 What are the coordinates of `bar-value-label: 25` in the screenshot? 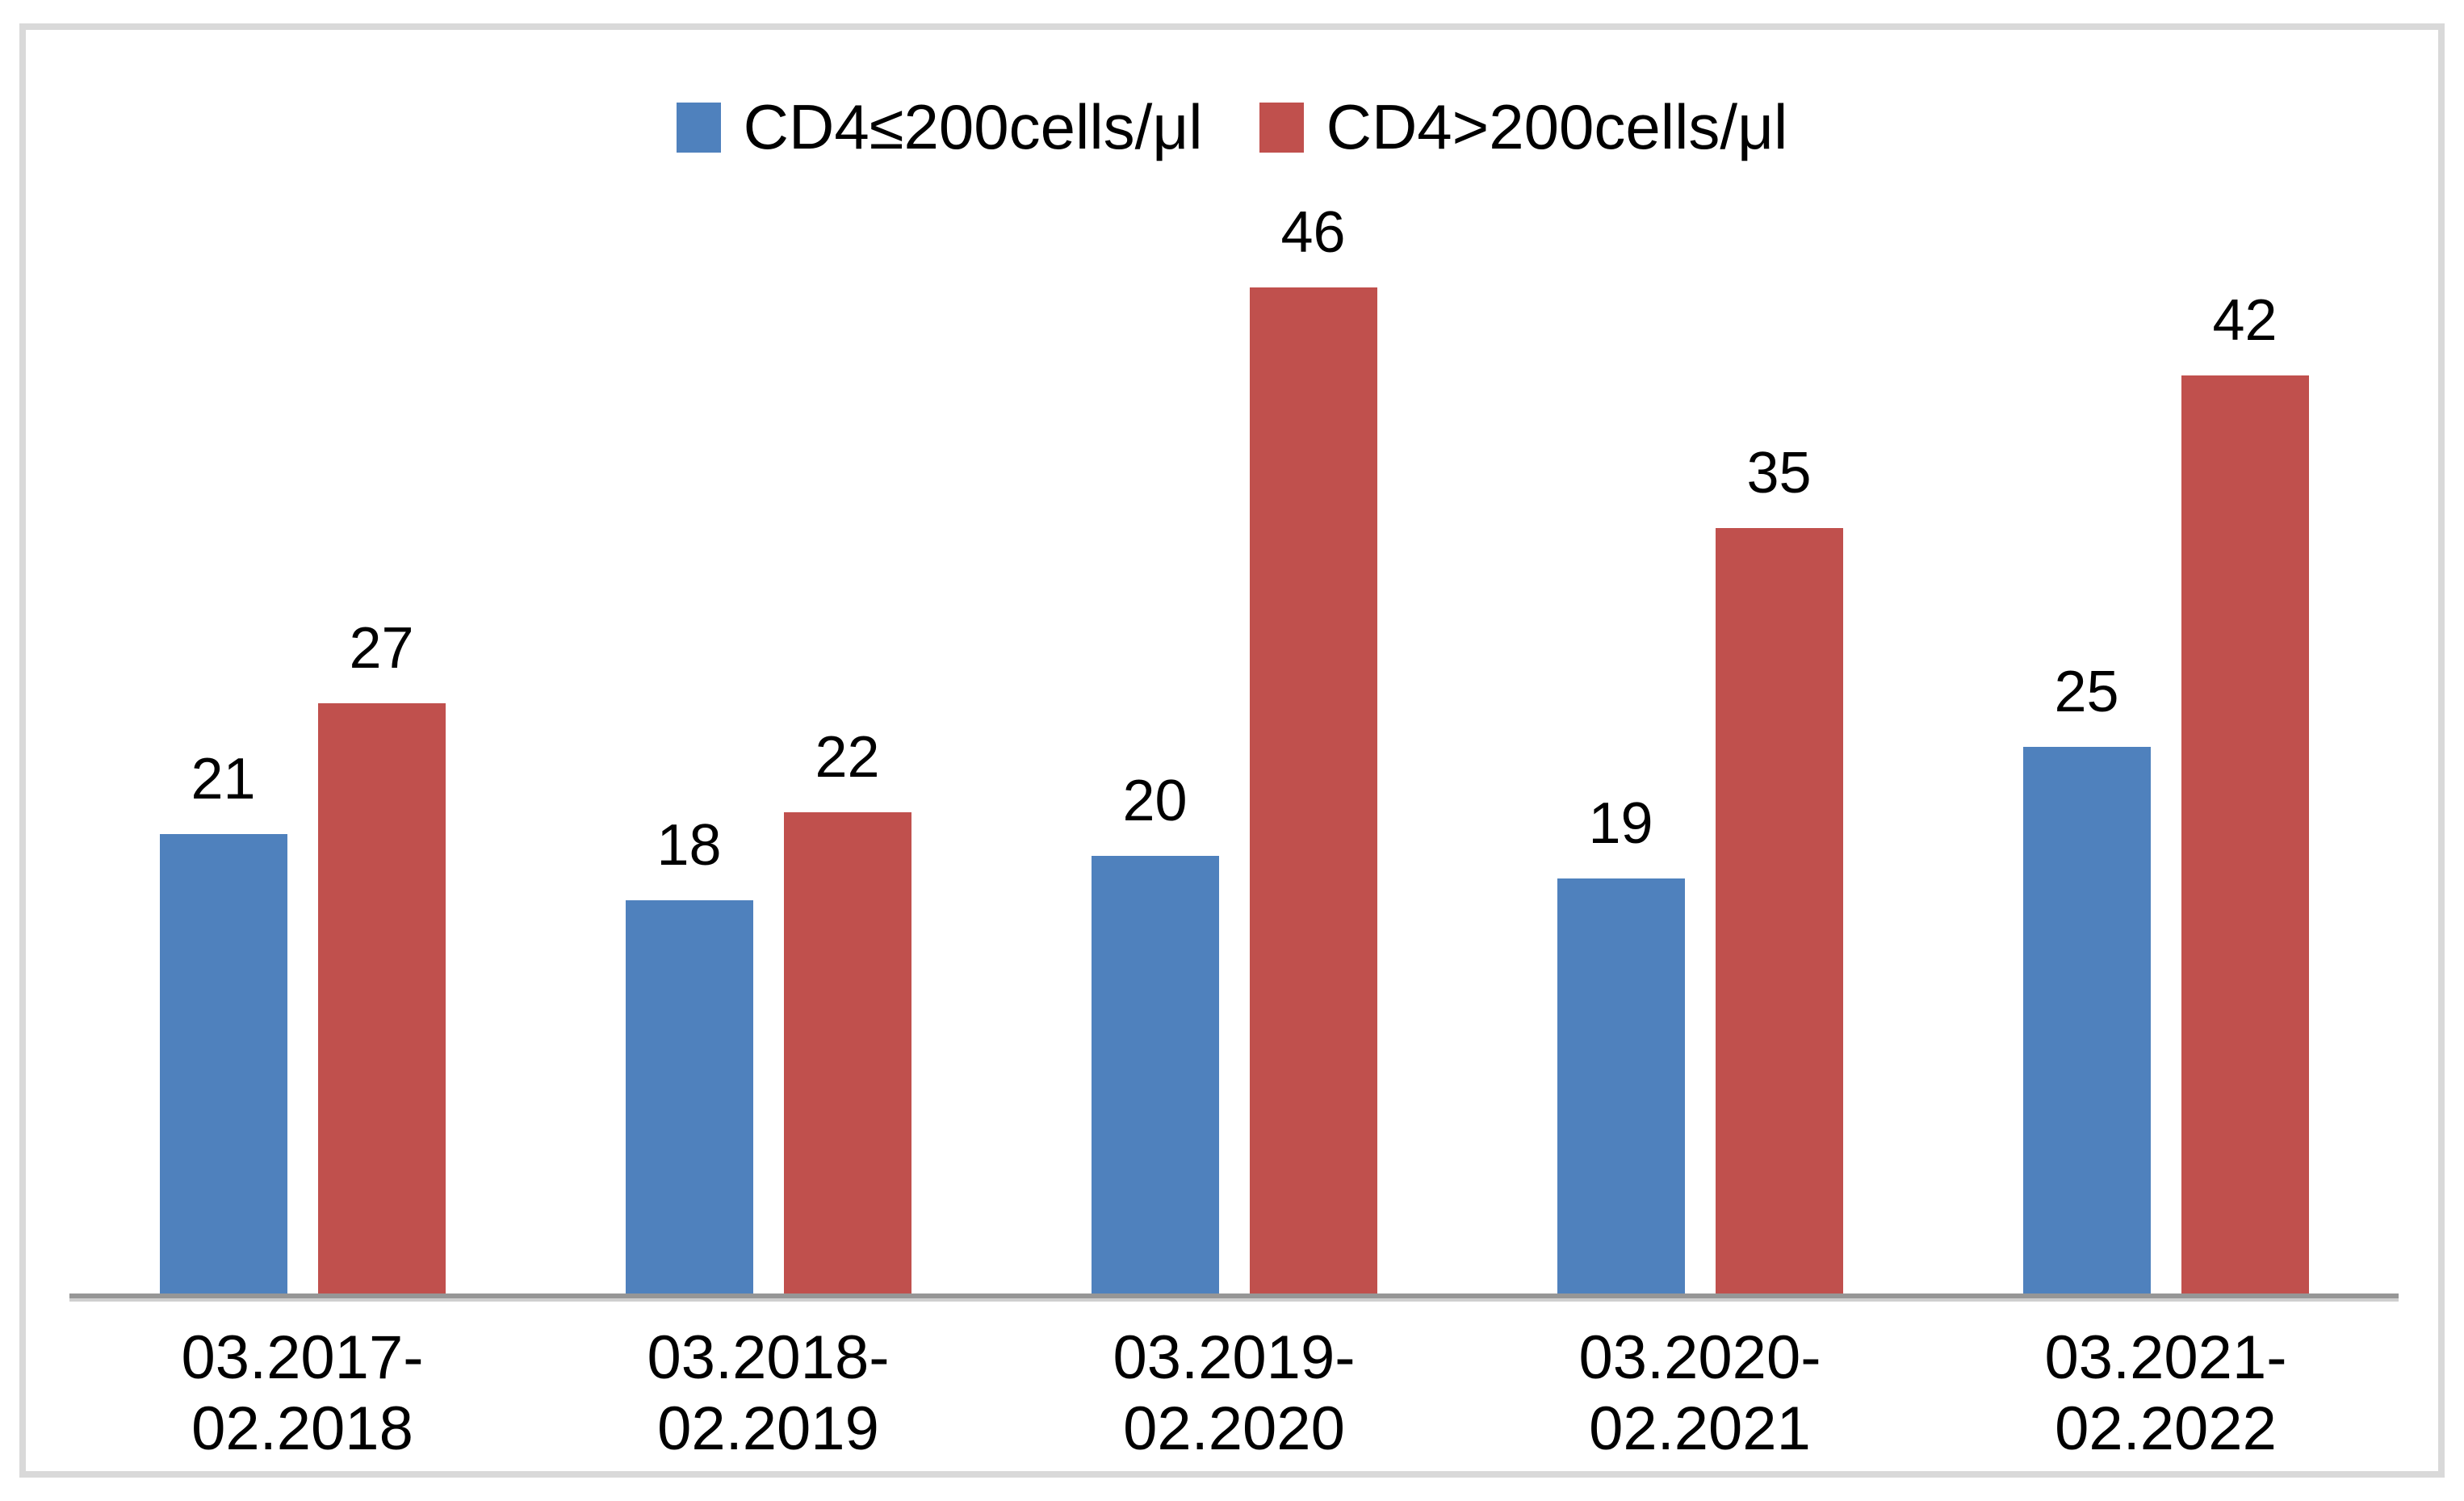 It's located at (2086, 692).